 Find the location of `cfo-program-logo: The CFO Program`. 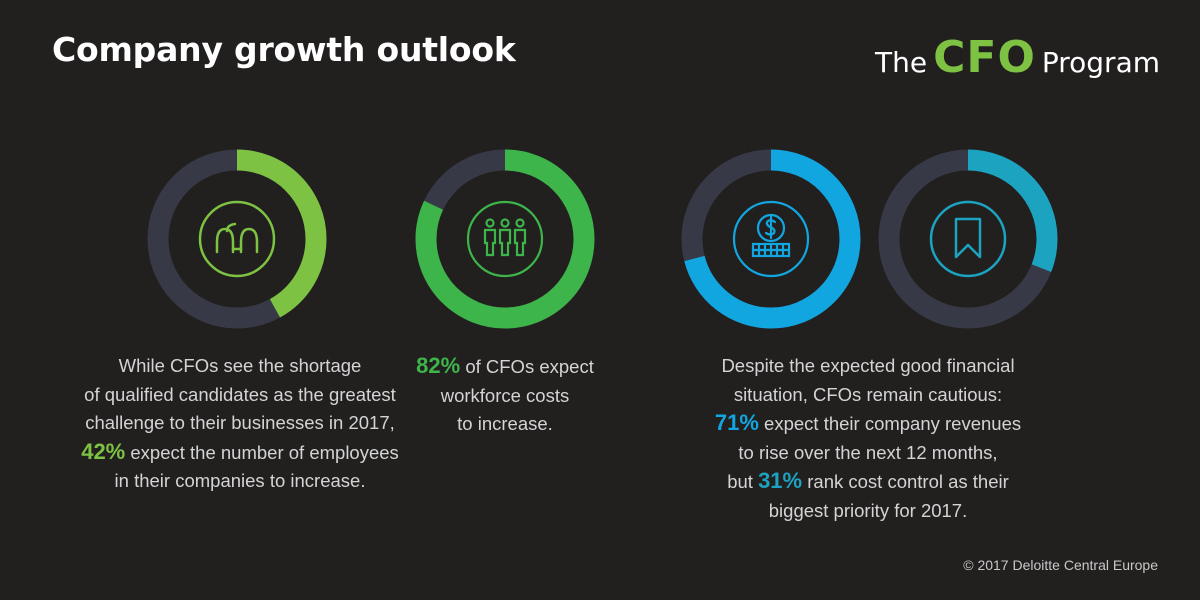

cfo-program-logo: The CFO Program is located at coordinates (1017, 57).